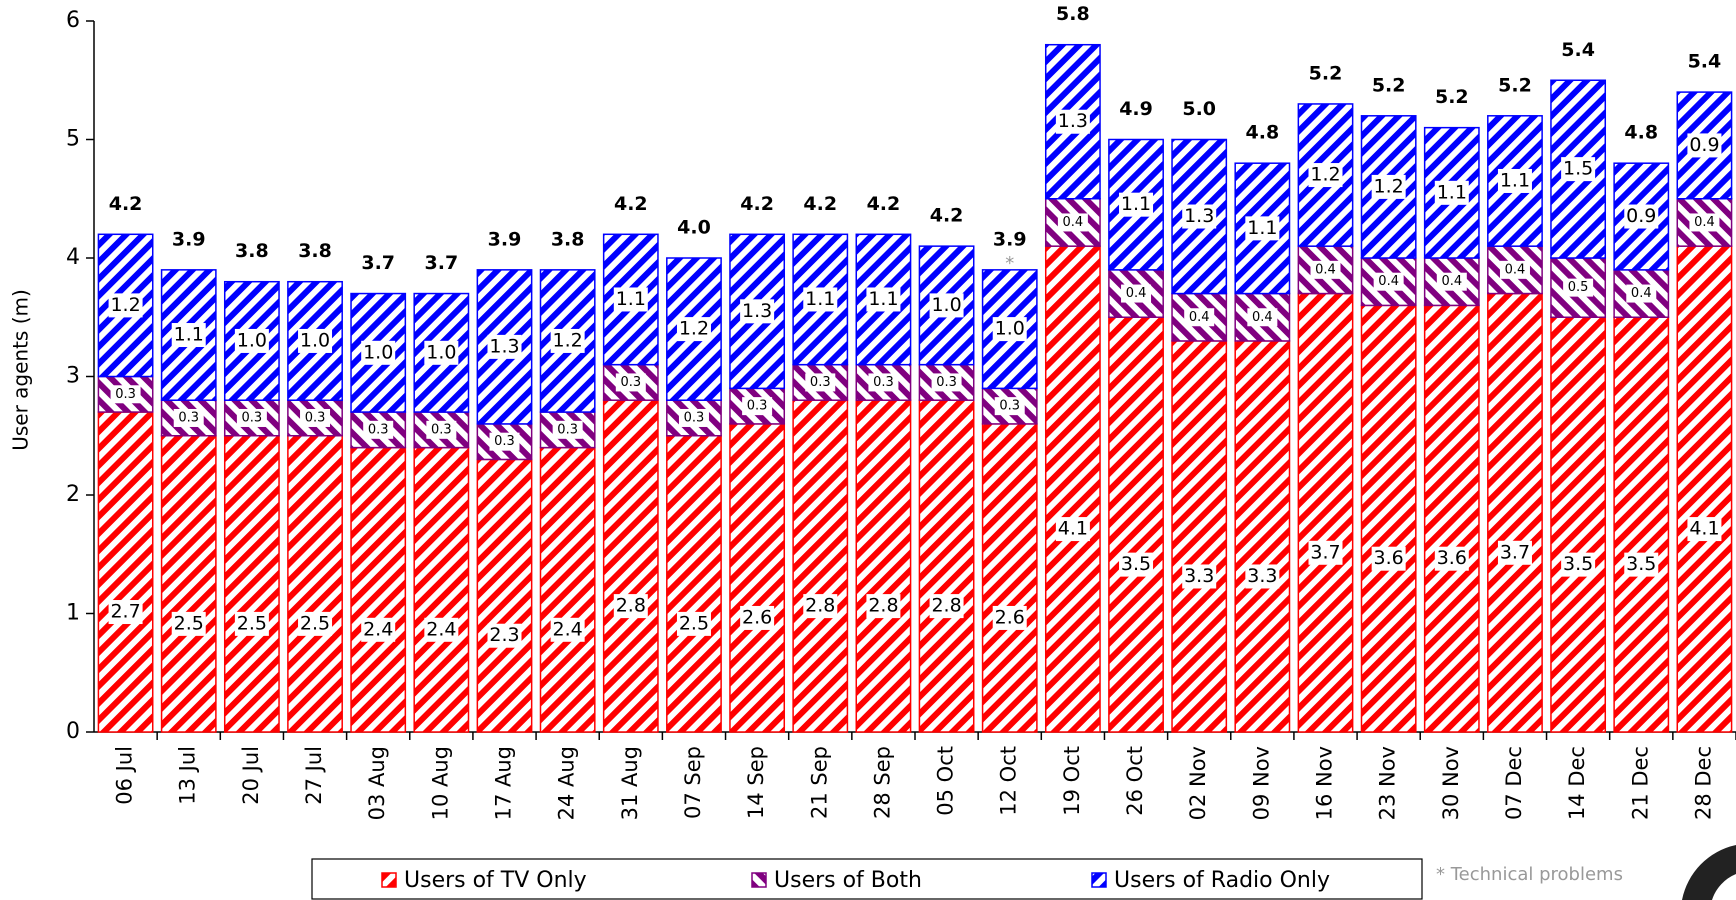 This screenshot has width=1736, height=900. Describe the element at coordinates (315, 623) in the screenshot. I see `value-label: 2.5` at that location.